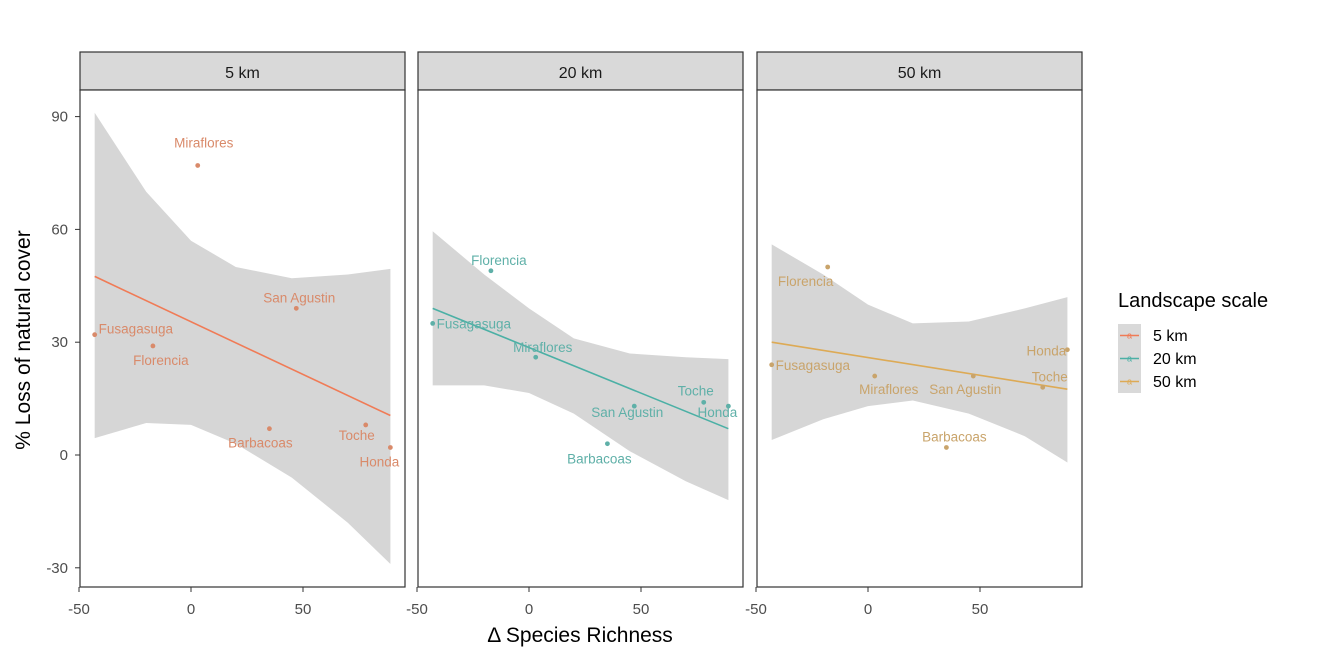 This screenshot has height=664, width=1323. I want to click on y-tick-label: 0, so click(64, 455).